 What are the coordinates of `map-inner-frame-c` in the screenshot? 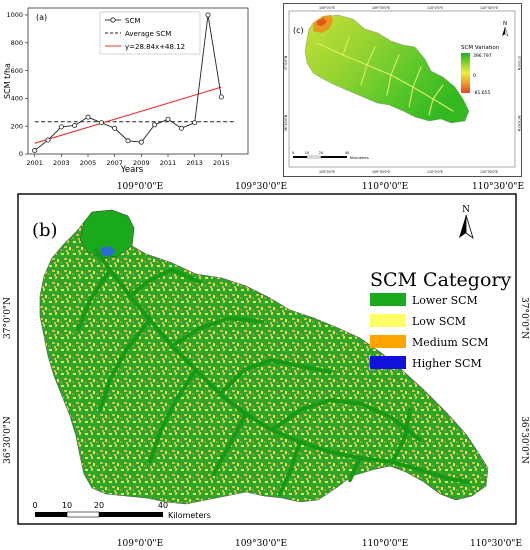 It's located at (402, 89).